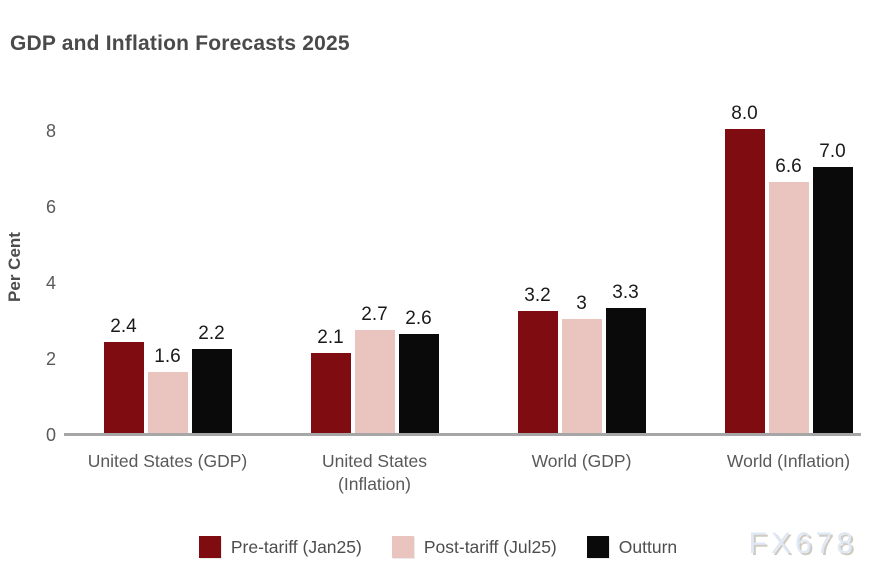 Image resolution: width=876 pixels, height=580 pixels. I want to click on bar-value-label: 2.1, so click(330, 337).